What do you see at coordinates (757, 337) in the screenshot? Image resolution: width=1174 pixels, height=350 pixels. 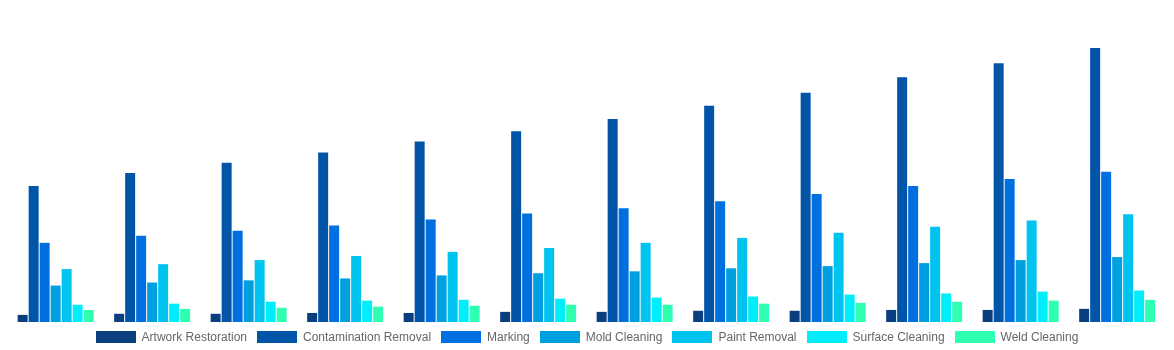 I see `legend-label: Paint Removal` at bounding box center [757, 337].